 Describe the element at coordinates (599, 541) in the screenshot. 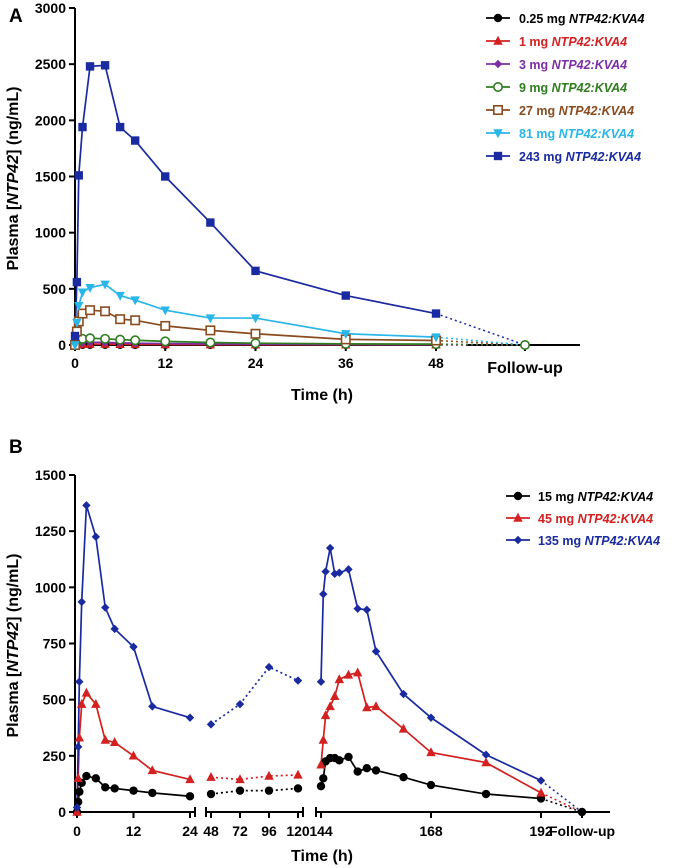

I see `panel-b-legend-label: 135 mg NTP42:KVA4` at that location.